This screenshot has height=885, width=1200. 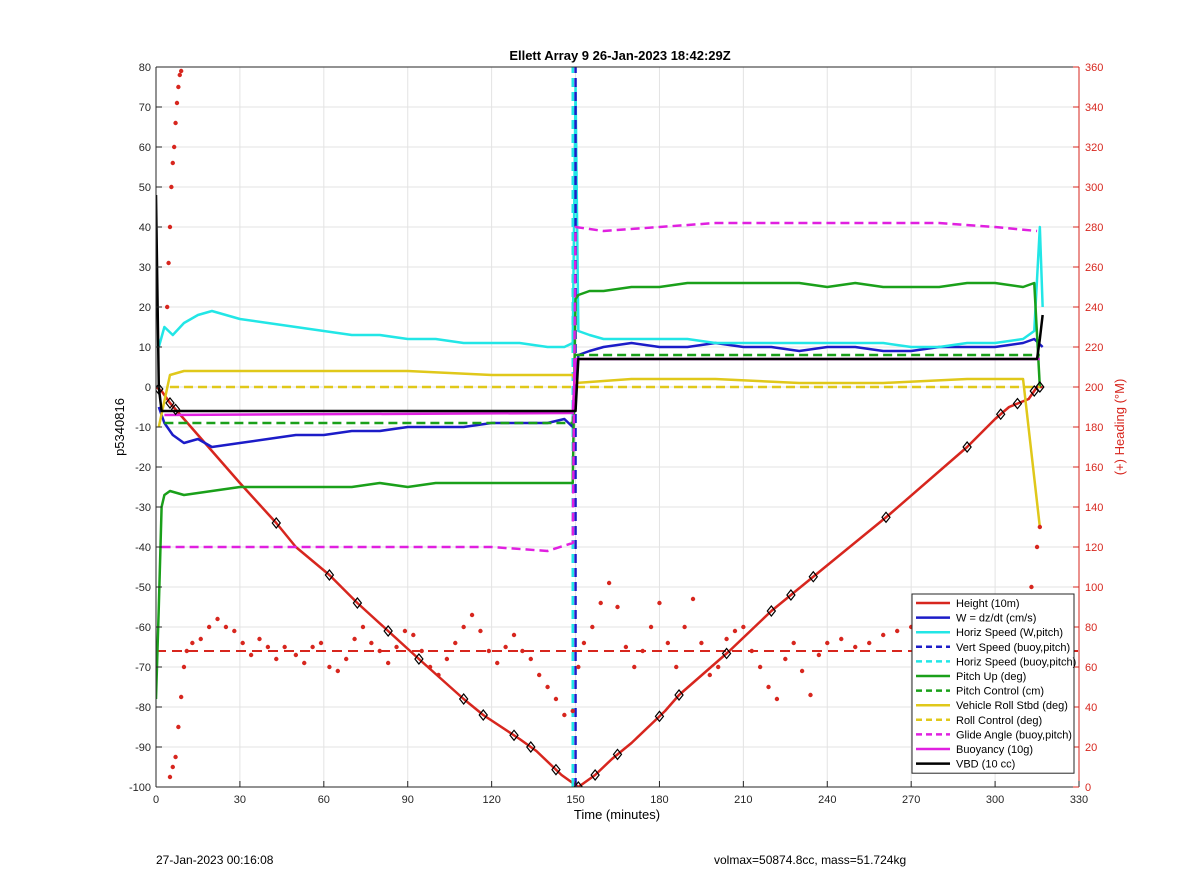 What do you see at coordinates (1094, 468) in the screenshot?
I see `y-tick-label-right: 160` at bounding box center [1094, 468].